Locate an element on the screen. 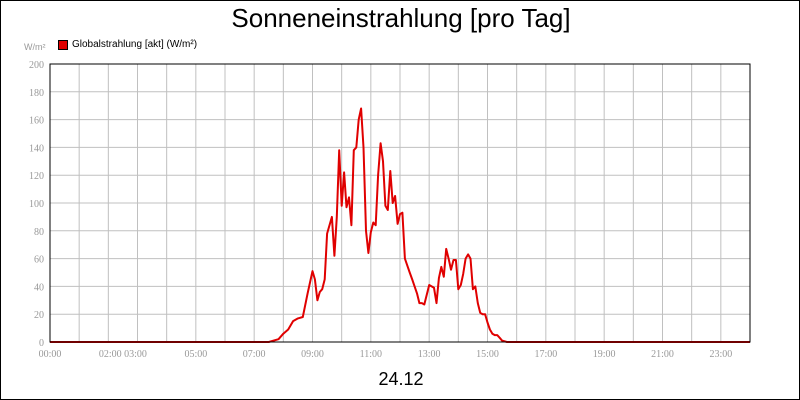  x-tick-label: 19:00 is located at coordinates (604, 354).